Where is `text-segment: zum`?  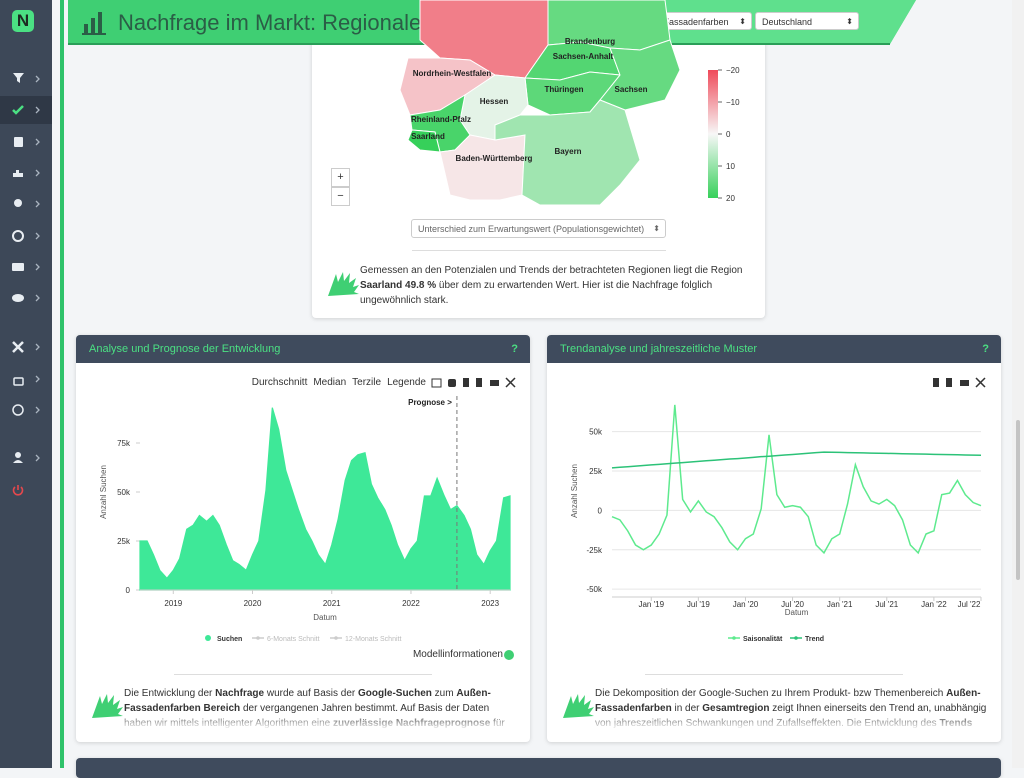
text-segment: zum is located at coordinates (444, 693).